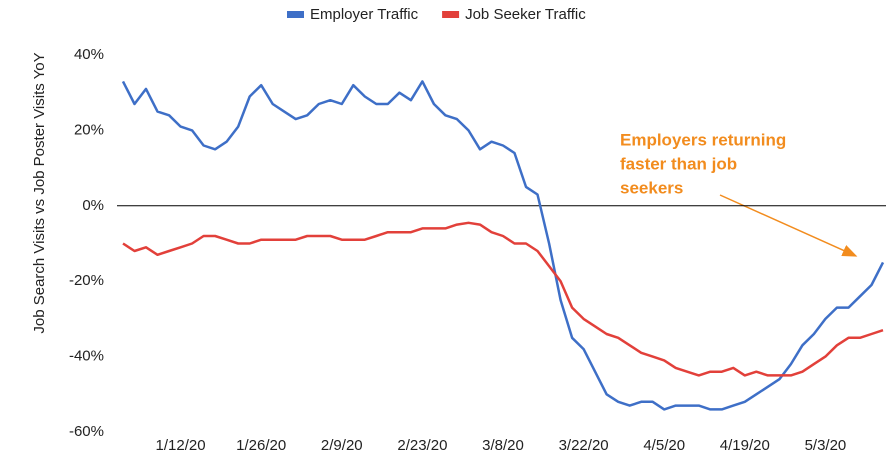  What do you see at coordinates (503, 445) in the screenshot?
I see `x-tick-label: 3/8/20` at bounding box center [503, 445].